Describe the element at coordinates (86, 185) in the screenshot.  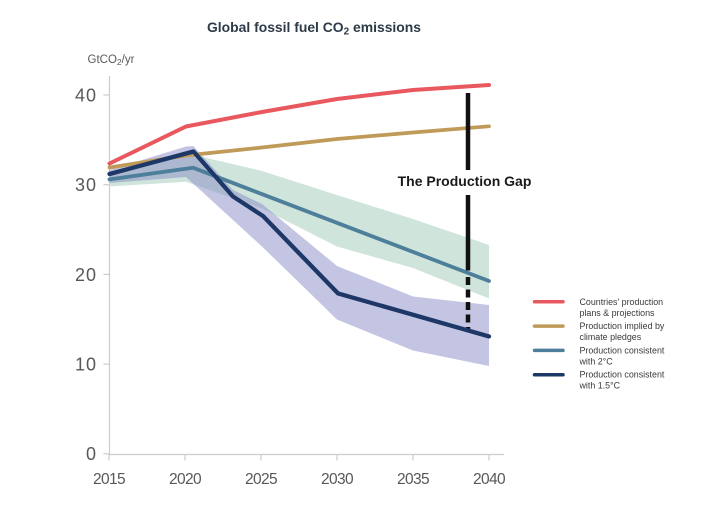
I see `svg-text: 30` at that location.